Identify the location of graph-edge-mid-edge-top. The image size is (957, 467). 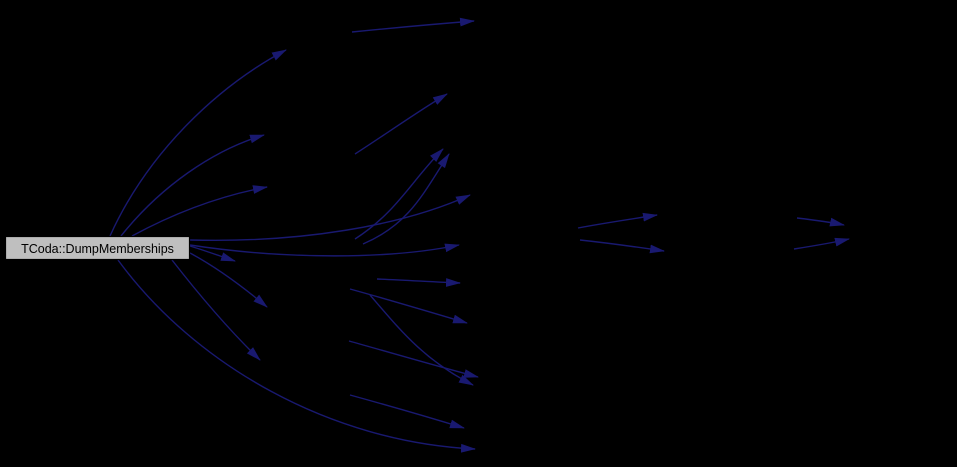
(413, 25).